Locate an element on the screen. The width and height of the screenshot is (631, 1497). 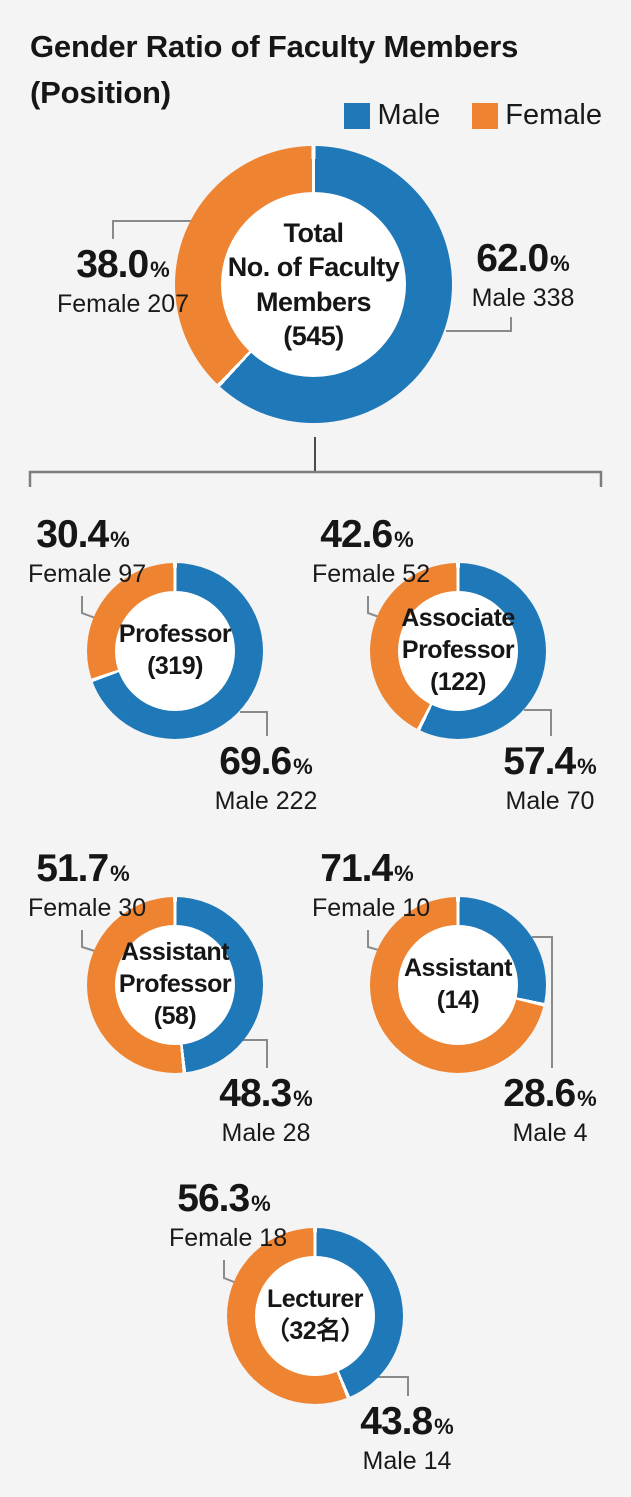
connector-assistant-female is located at coordinates (375, 941).